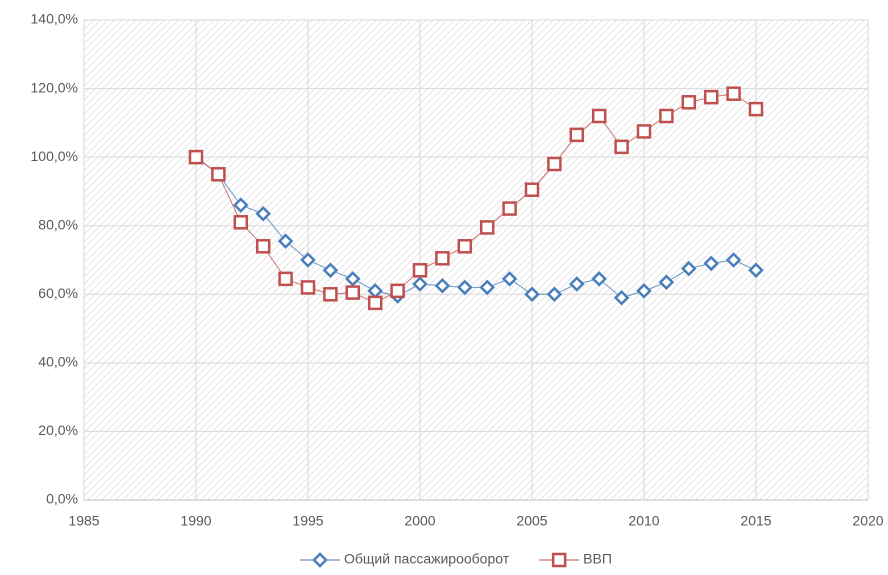  Describe the element at coordinates (54, 156) in the screenshot. I see `y-tick-label: 100,0%` at that location.